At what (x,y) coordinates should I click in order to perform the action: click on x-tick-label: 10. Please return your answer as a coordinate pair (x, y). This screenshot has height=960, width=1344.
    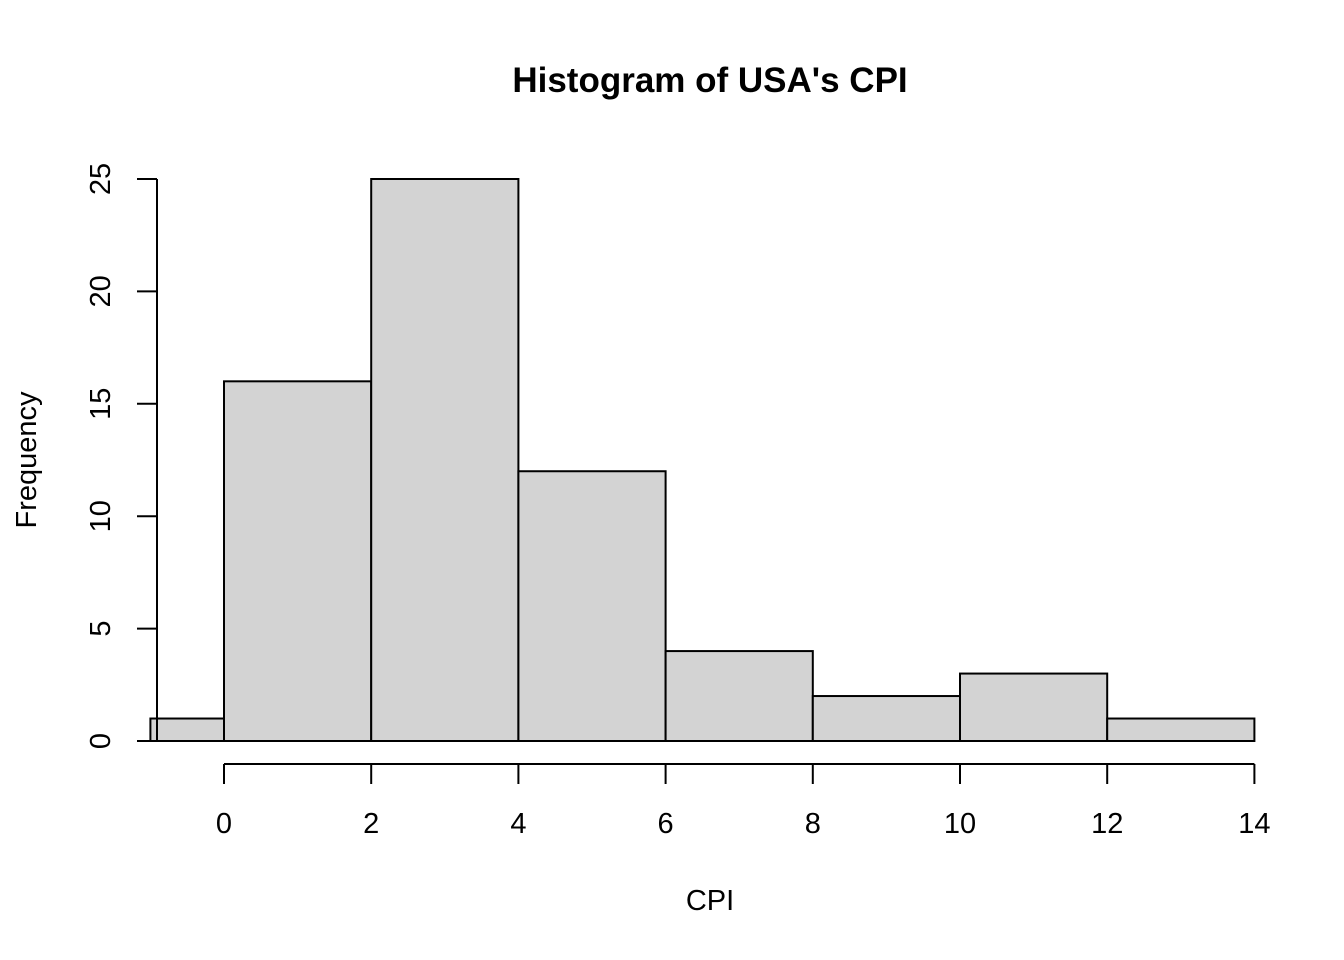
    Looking at the image, I should click on (960, 824).